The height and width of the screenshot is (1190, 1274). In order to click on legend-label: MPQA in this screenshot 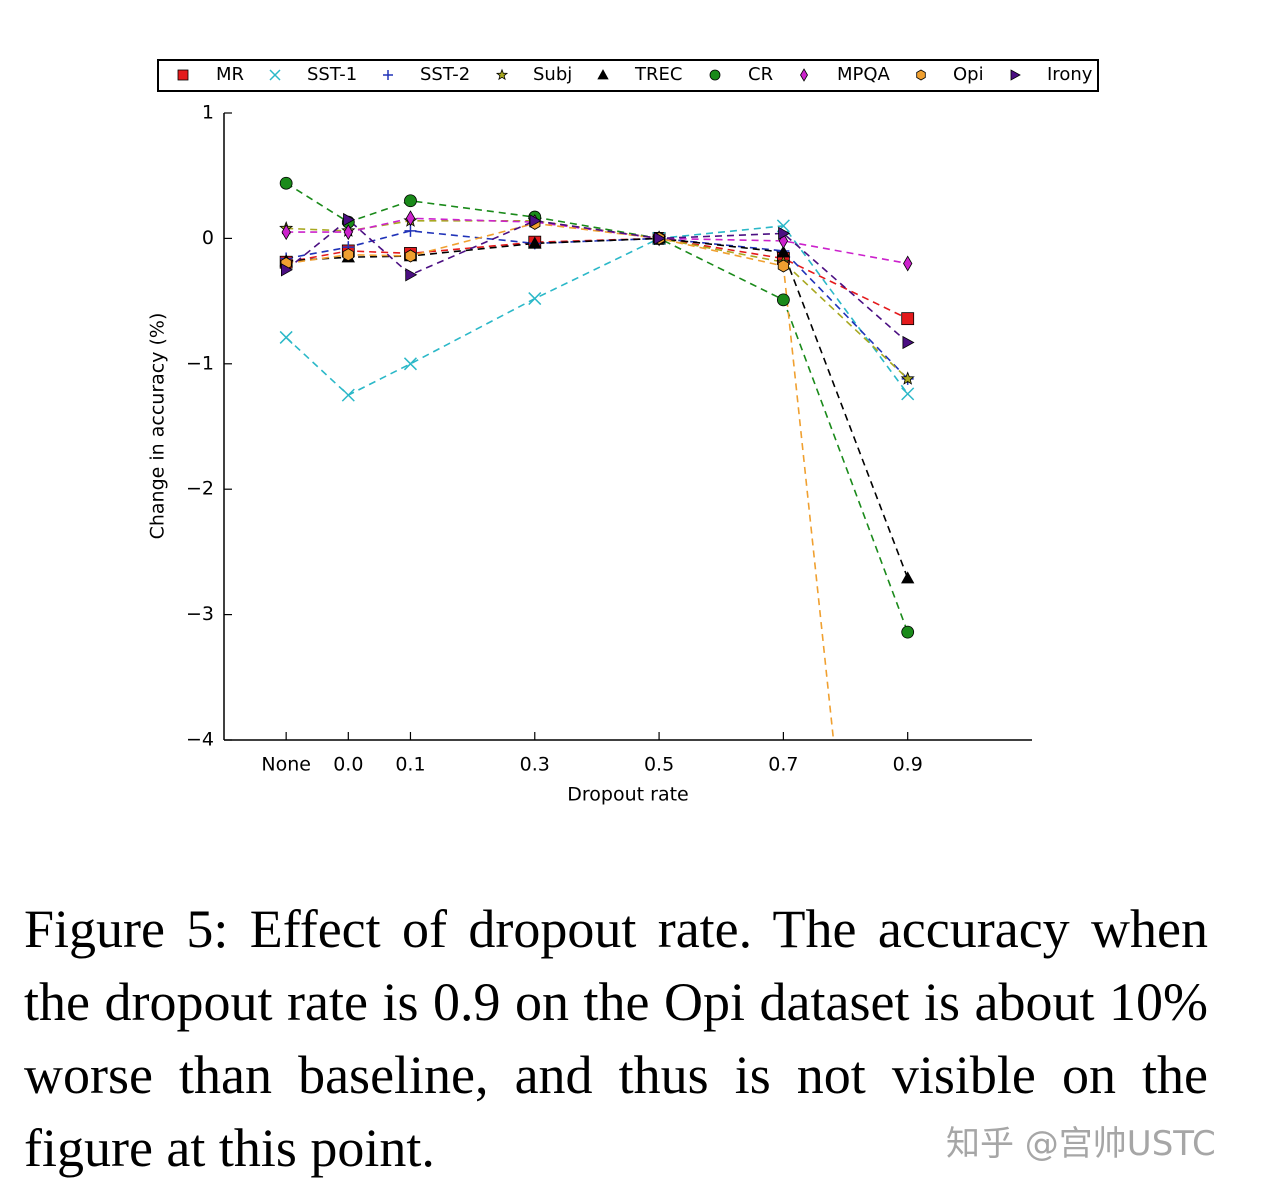, I will do `click(864, 74)`.